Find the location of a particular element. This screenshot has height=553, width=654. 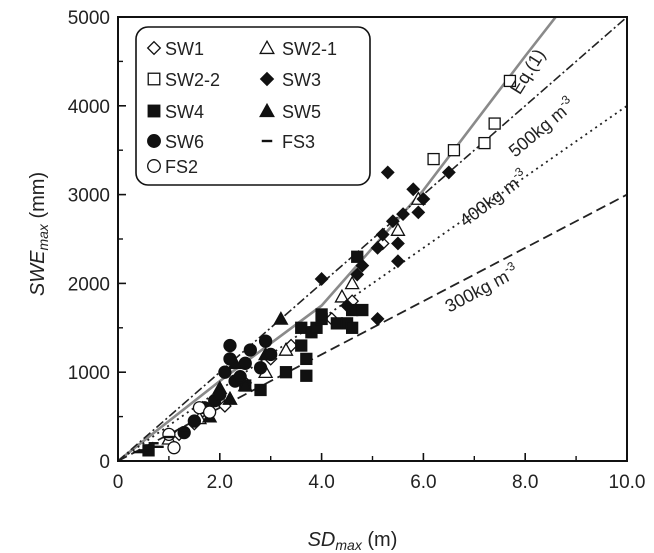

legend-item-fs3: FS3 is located at coordinates (288, 142).